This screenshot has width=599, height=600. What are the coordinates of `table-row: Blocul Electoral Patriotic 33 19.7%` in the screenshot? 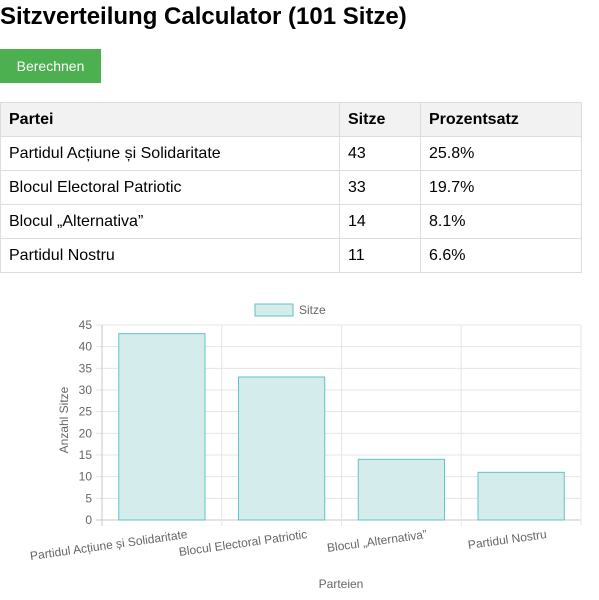 It's located at (291, 187).